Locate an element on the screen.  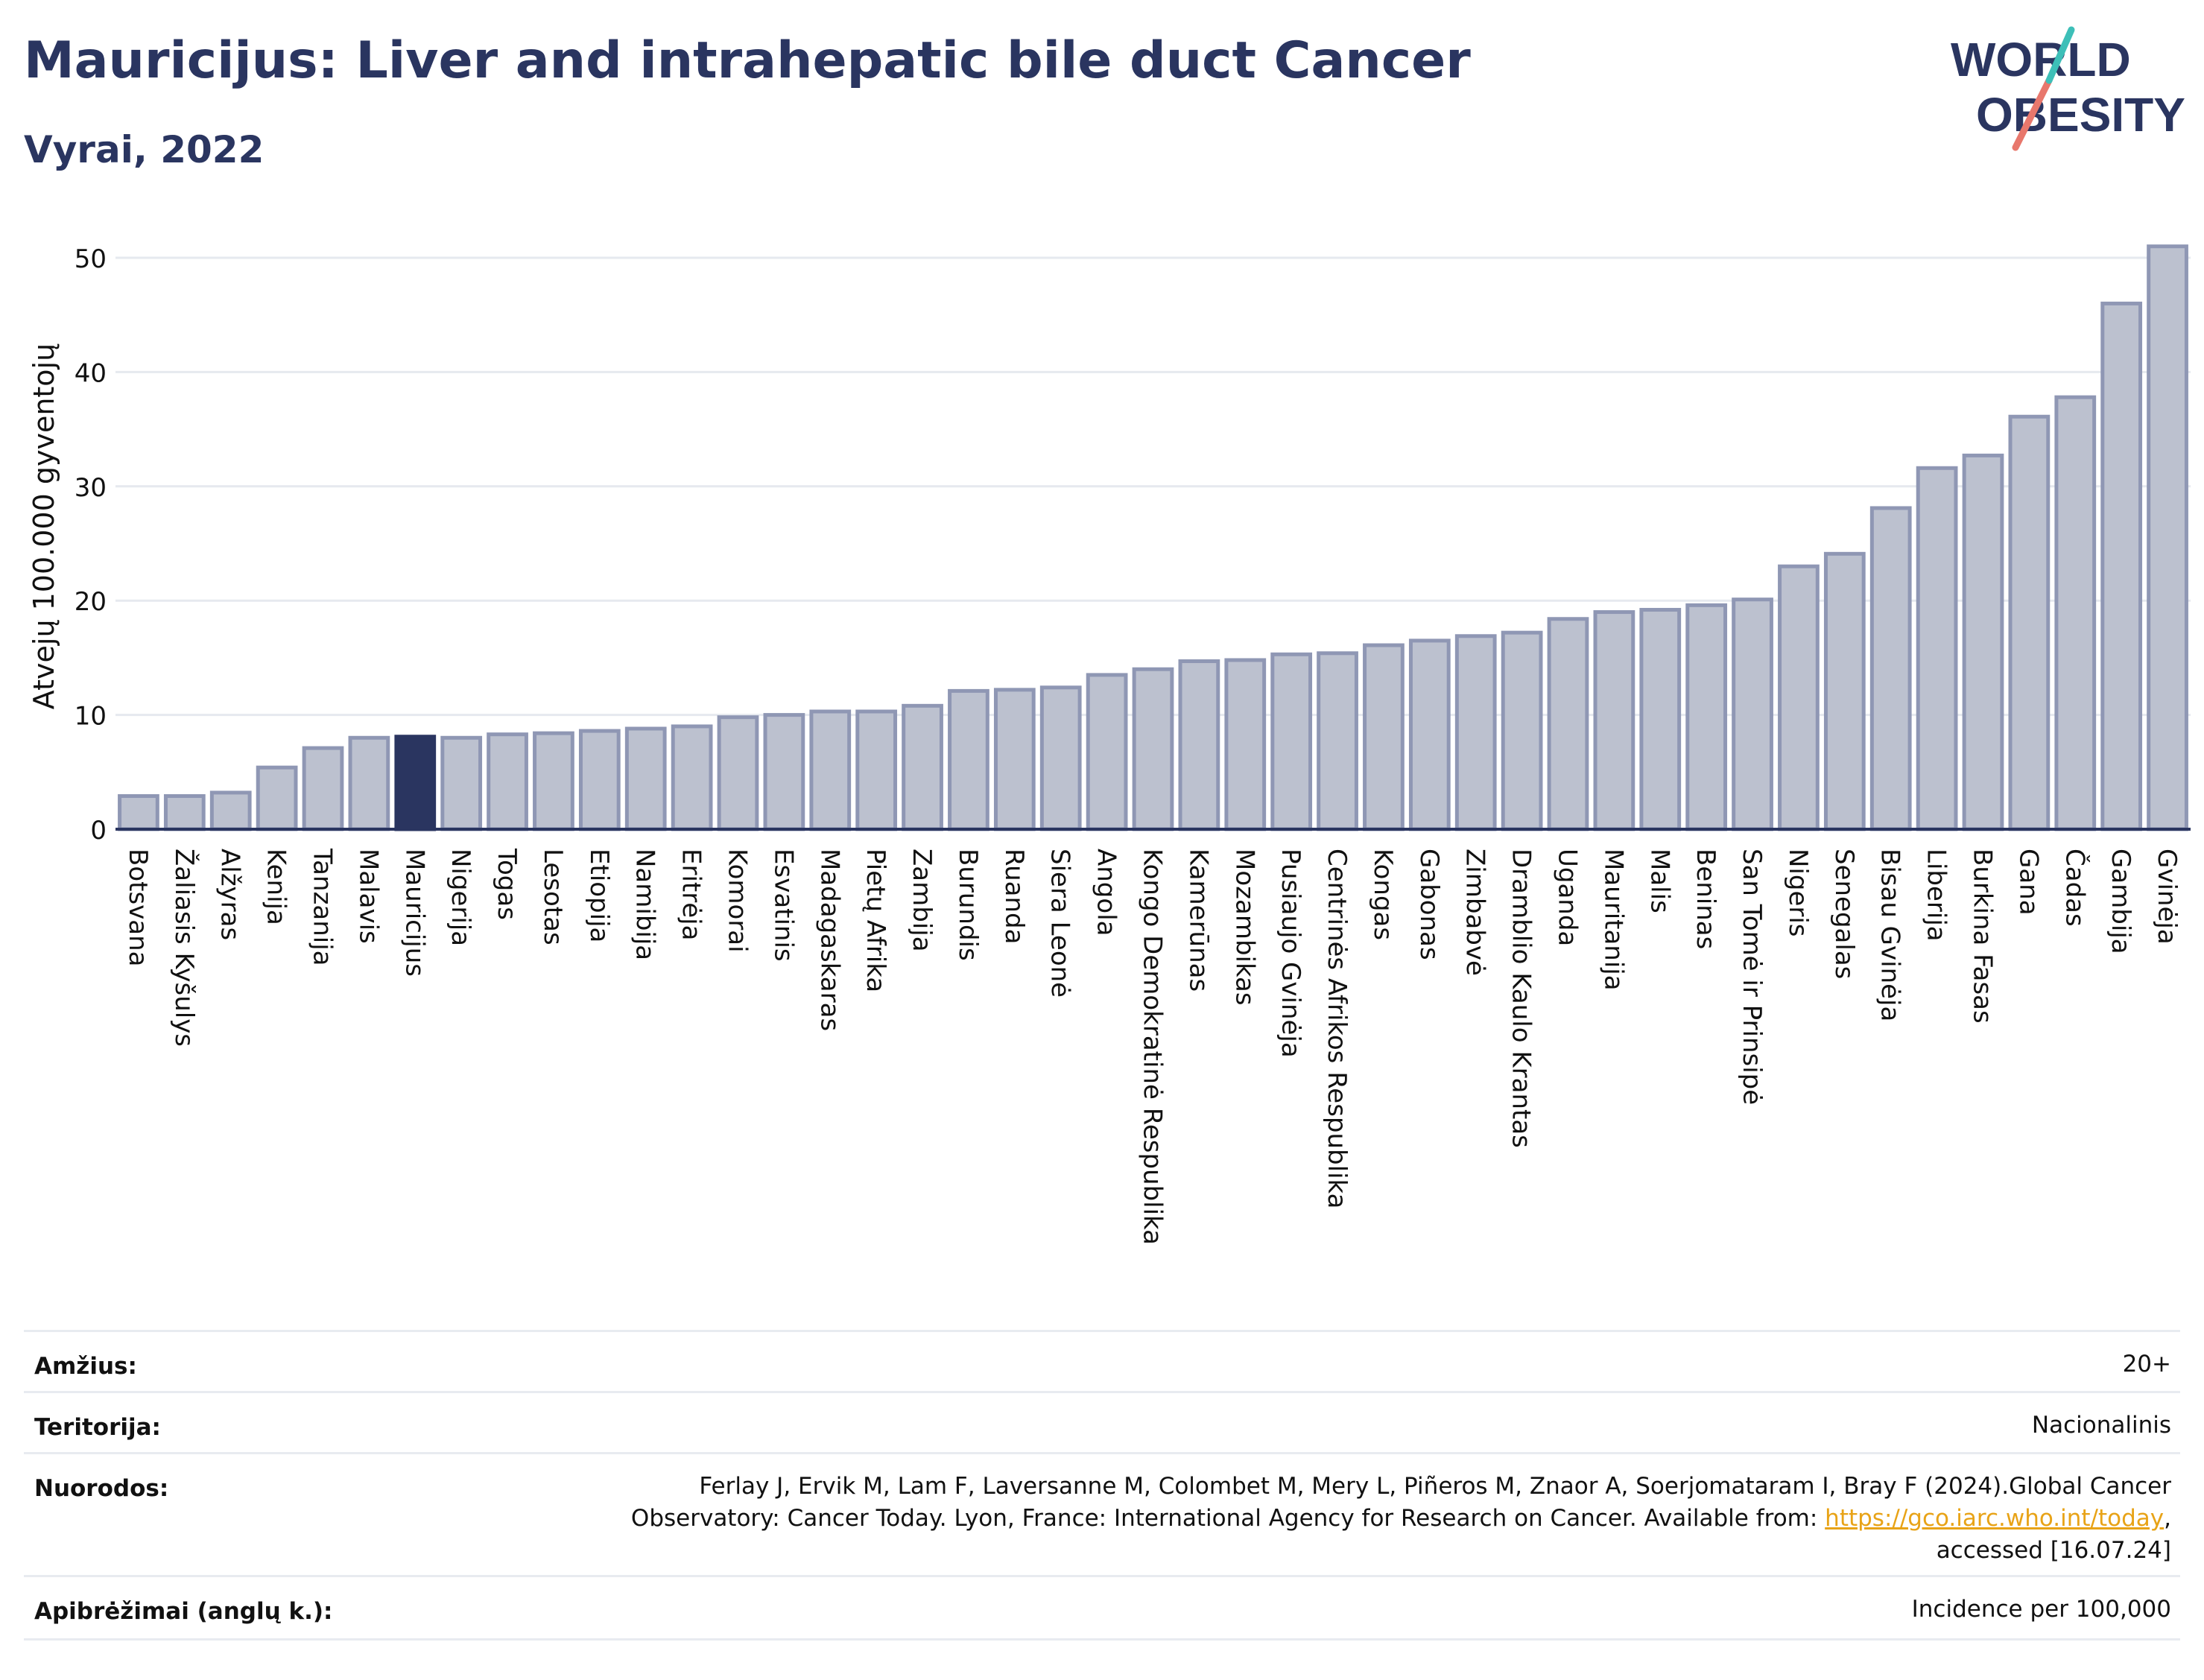
y-tick-label: 50 is located at coordinates (91, 259).